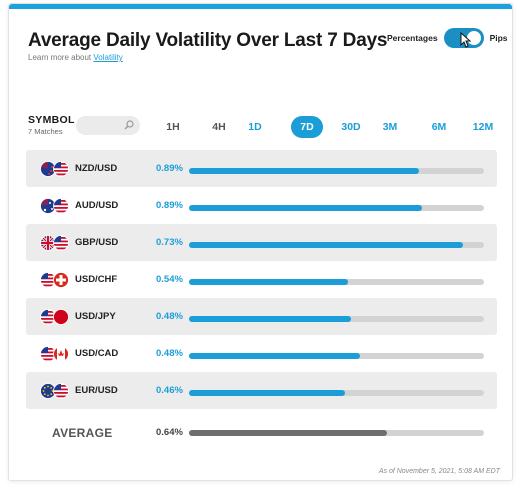  I want to click on usd-jpy-flags-icon, so click(54, 317).